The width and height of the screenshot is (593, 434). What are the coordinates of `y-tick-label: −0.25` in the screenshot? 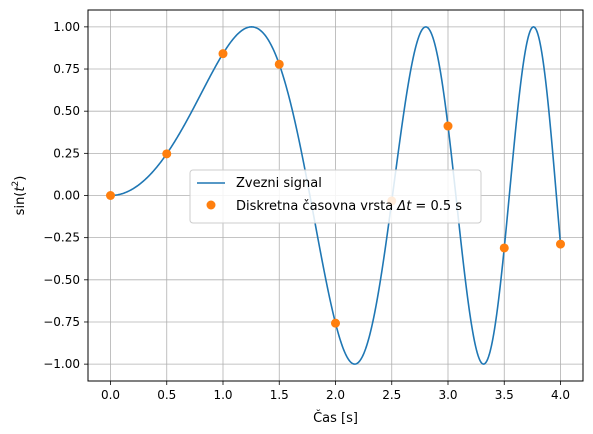 It's located at (61, 238).